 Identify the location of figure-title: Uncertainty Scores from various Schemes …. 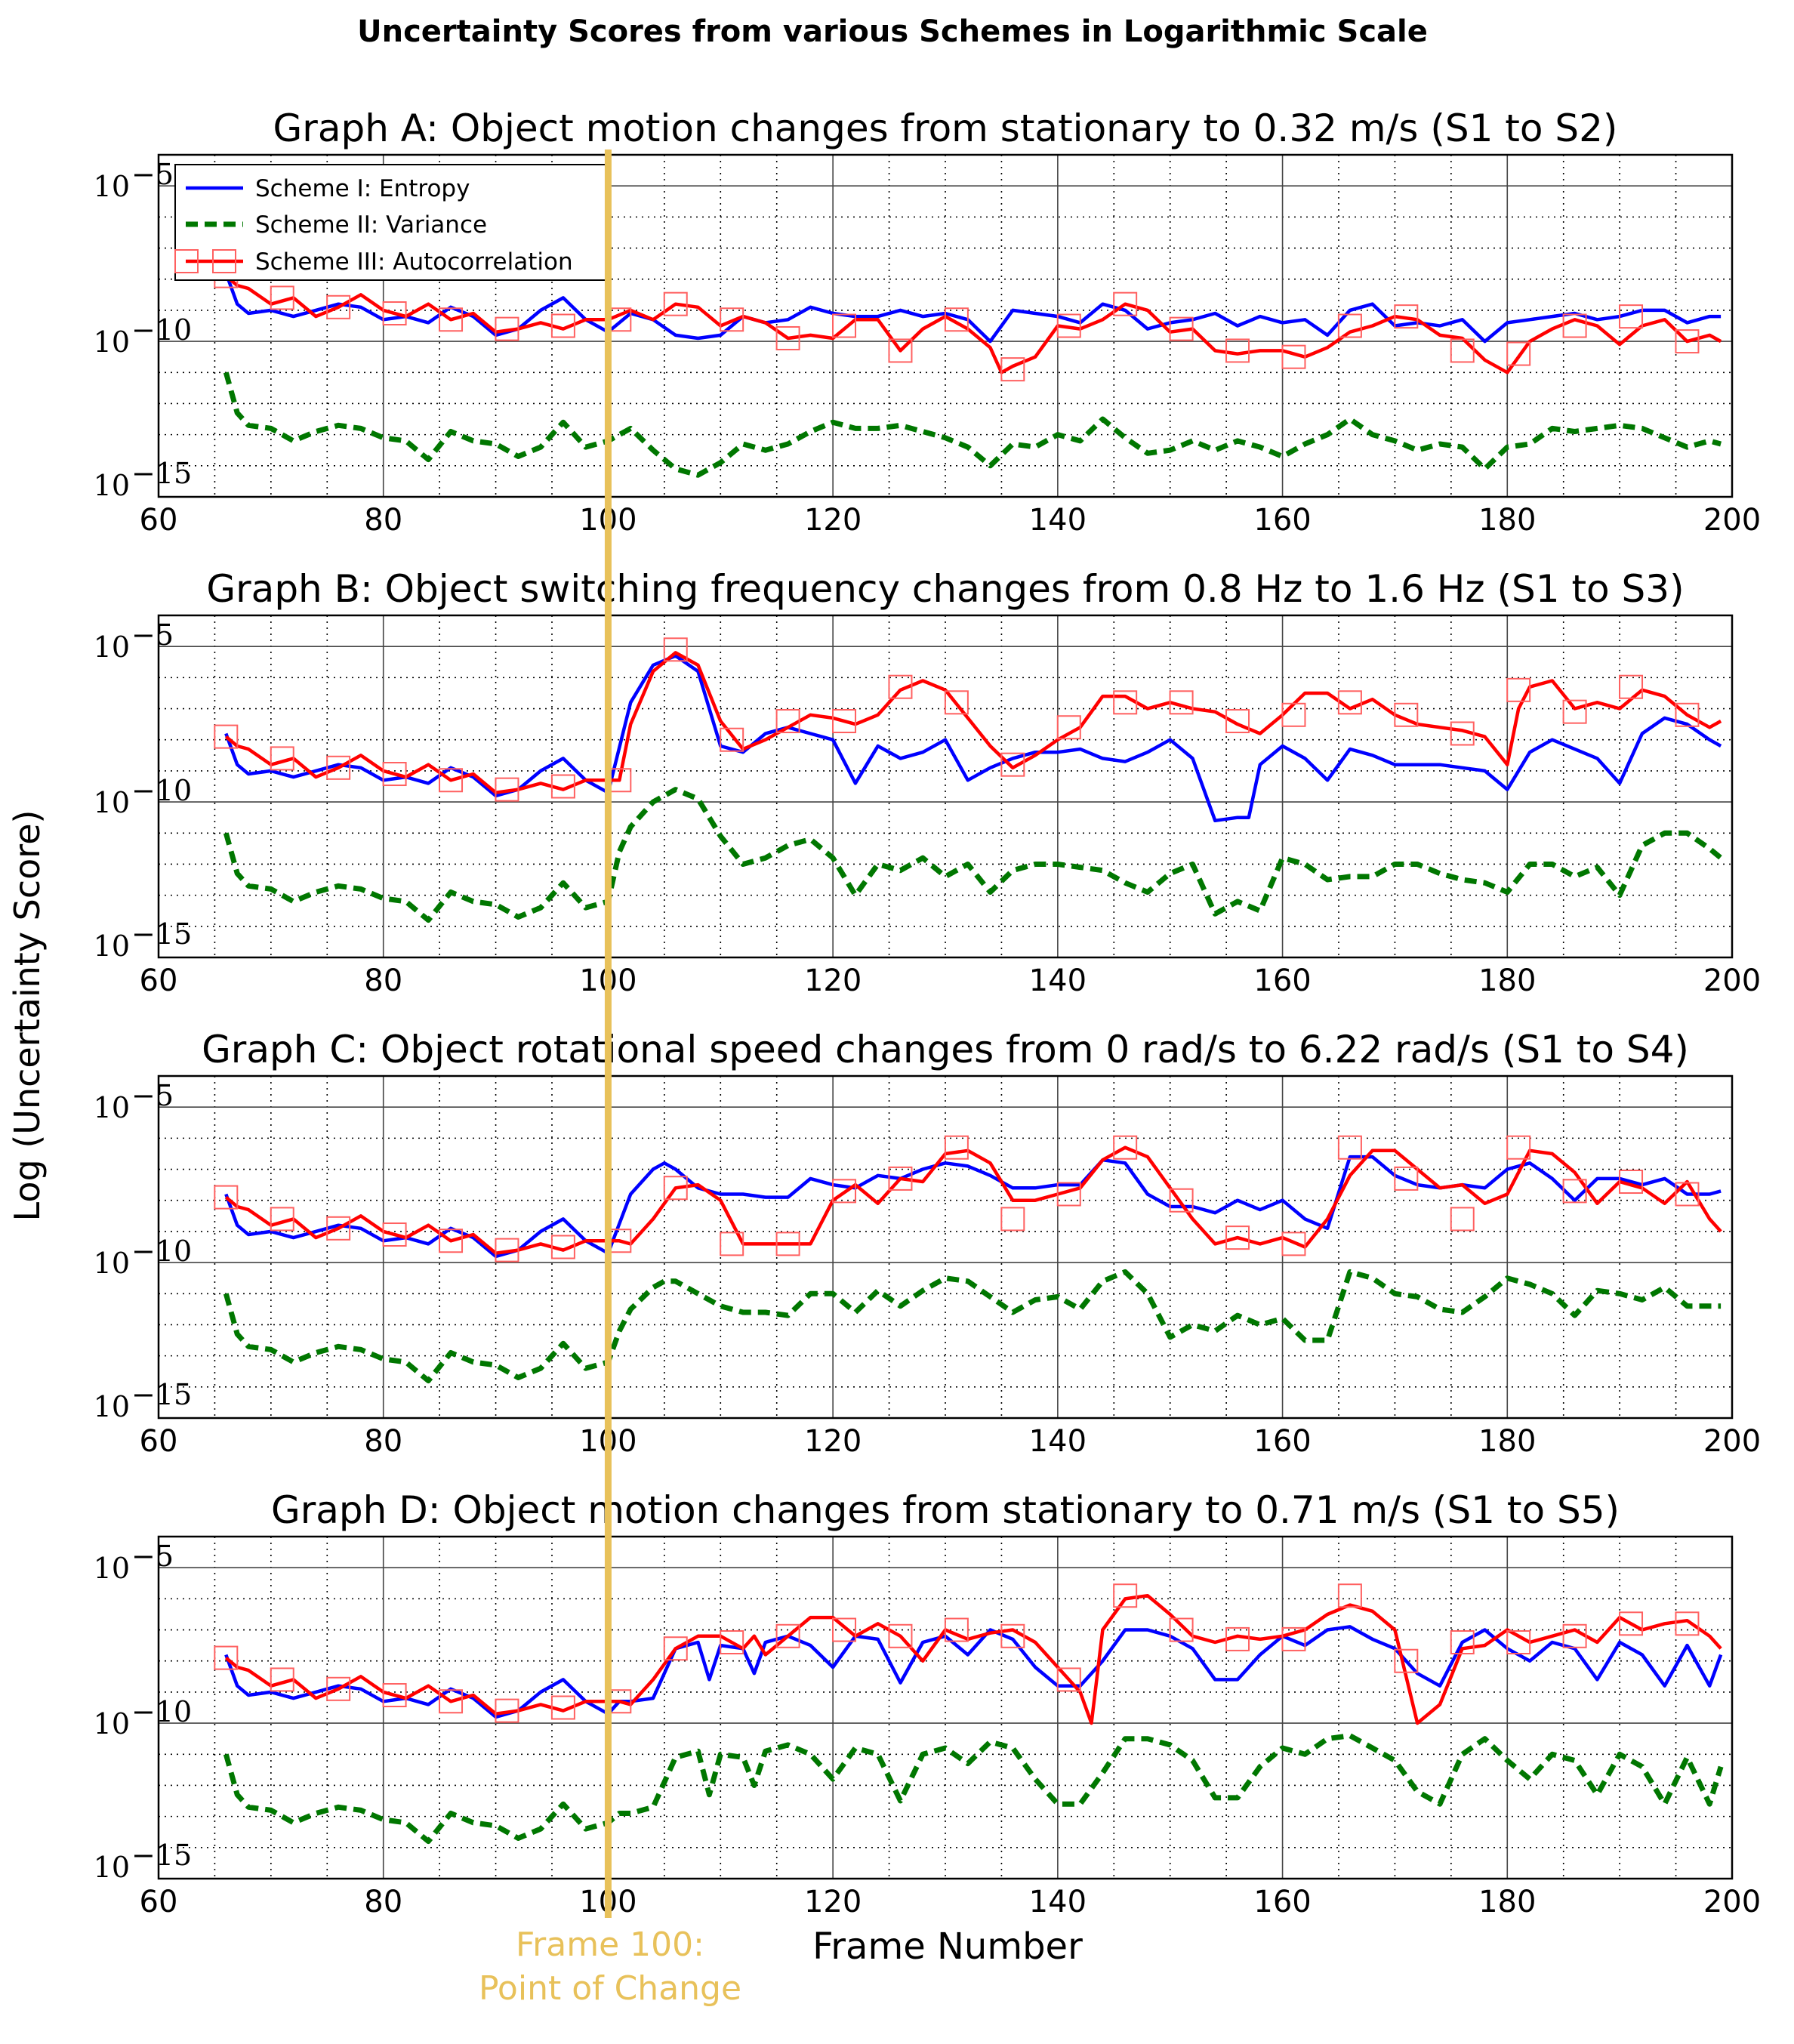
(892, 32).